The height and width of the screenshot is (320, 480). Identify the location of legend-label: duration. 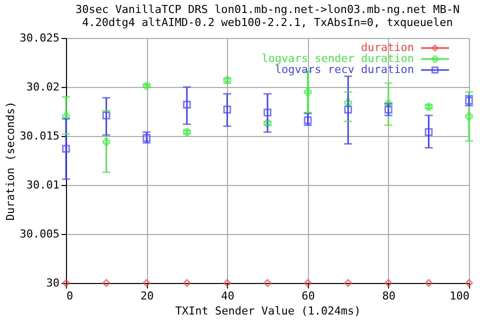
(387, 47).